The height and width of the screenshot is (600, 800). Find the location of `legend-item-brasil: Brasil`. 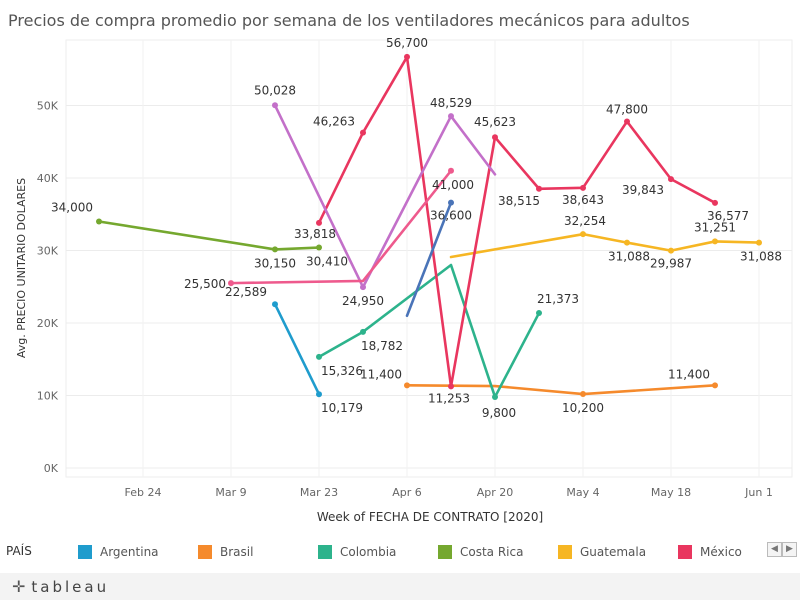

legend-item-brasil: Brasil is located at coordinates (225, 552).